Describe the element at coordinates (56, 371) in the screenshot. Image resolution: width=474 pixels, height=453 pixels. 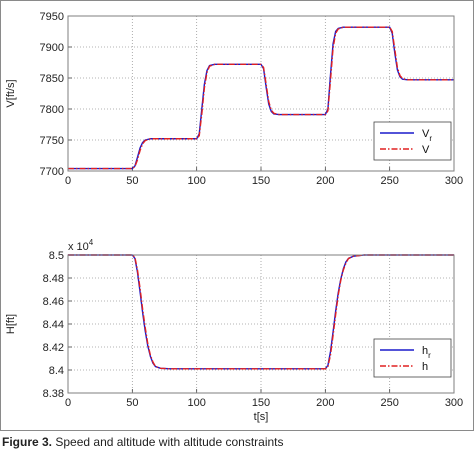
I see `y-tick-label: 8.4` at that location.